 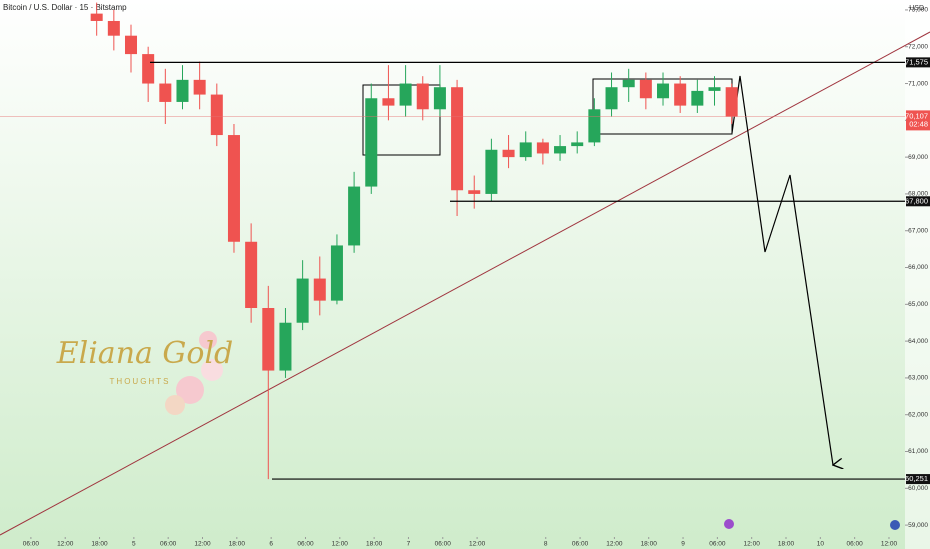 What do you see at coordinates (683, 544) in the screenshot?
I see `x-tick-label: 9` at bounding box center [683, 544].